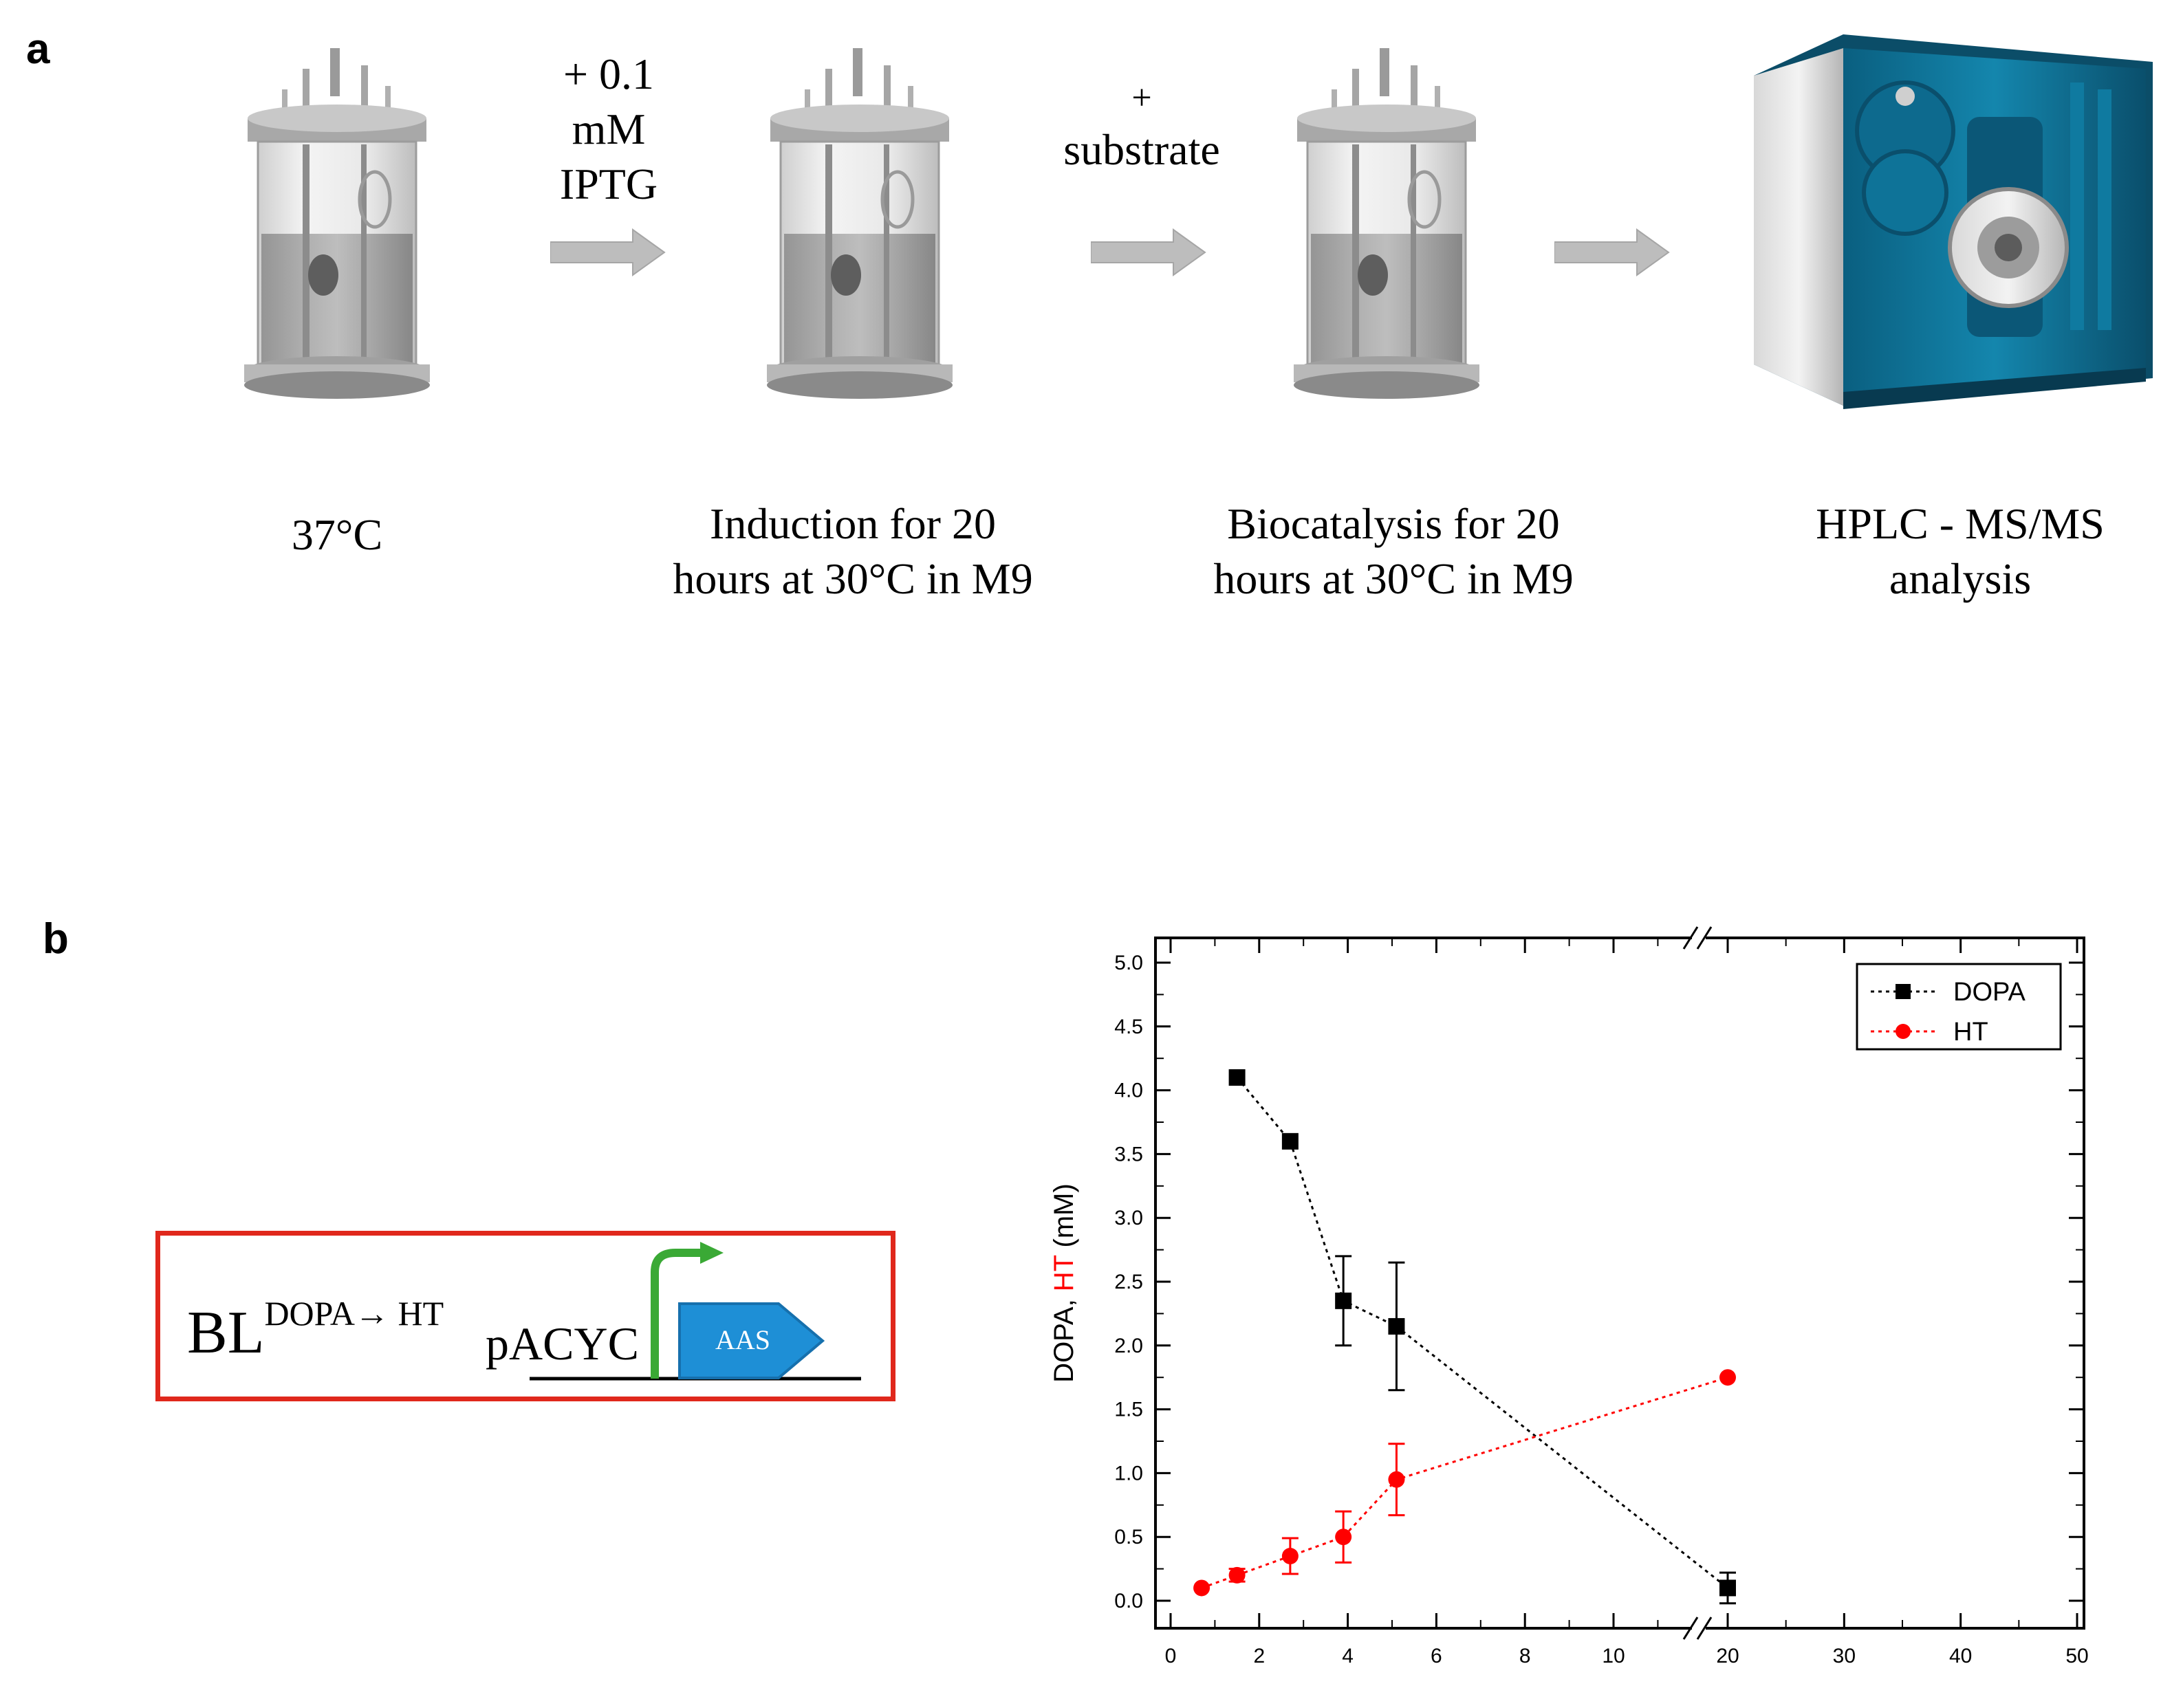  I want to click on x-tick-label: 50, so click(2076, 1656).